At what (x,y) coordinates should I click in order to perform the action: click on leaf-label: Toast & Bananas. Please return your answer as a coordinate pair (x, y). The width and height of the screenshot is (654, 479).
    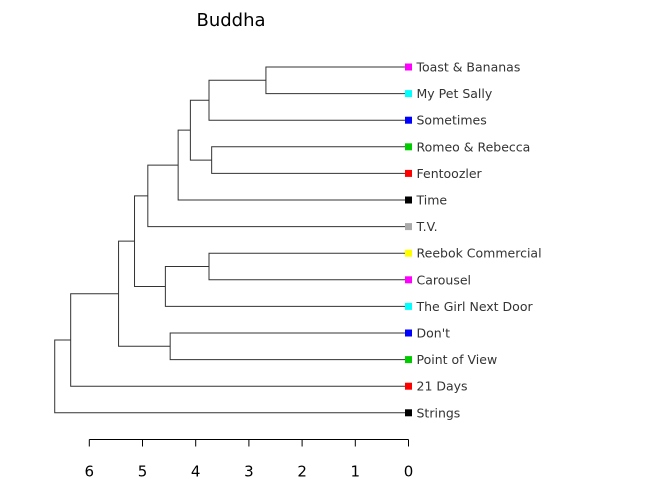
    Looking at the image, I should click on (468, 67).